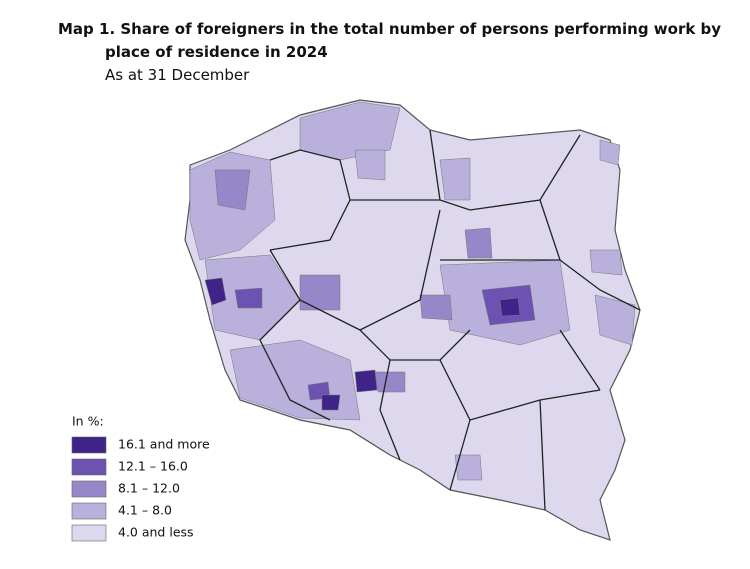 Image resolution: width=750 pixels, height=569 pixels. I want to click on legend-label: 16.1 and more, so click(164, 444).